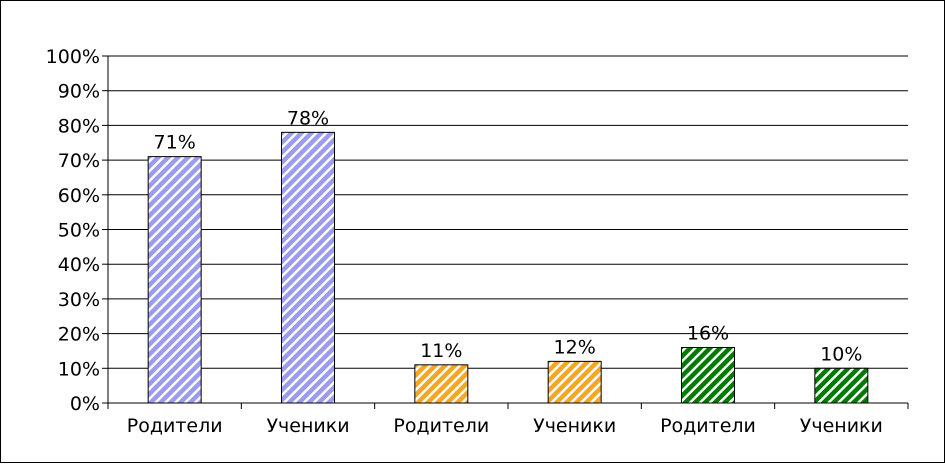 The height and width of the screenshot is (464, 945). What do you see at coordinates (79, 335) in the screenshot?
I see `y-tick-label: 20%` at bounding box center [79, 335].